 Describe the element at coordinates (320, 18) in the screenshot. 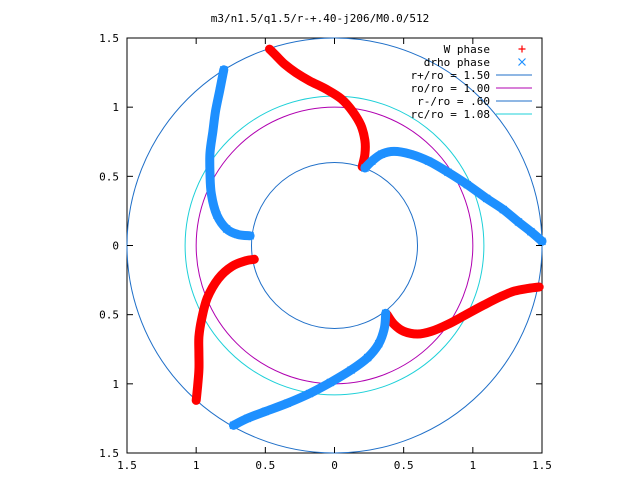

I see `chart-title: m3/n1.5/q1.5/r-+.40-j206/M0.0/512` at that location.